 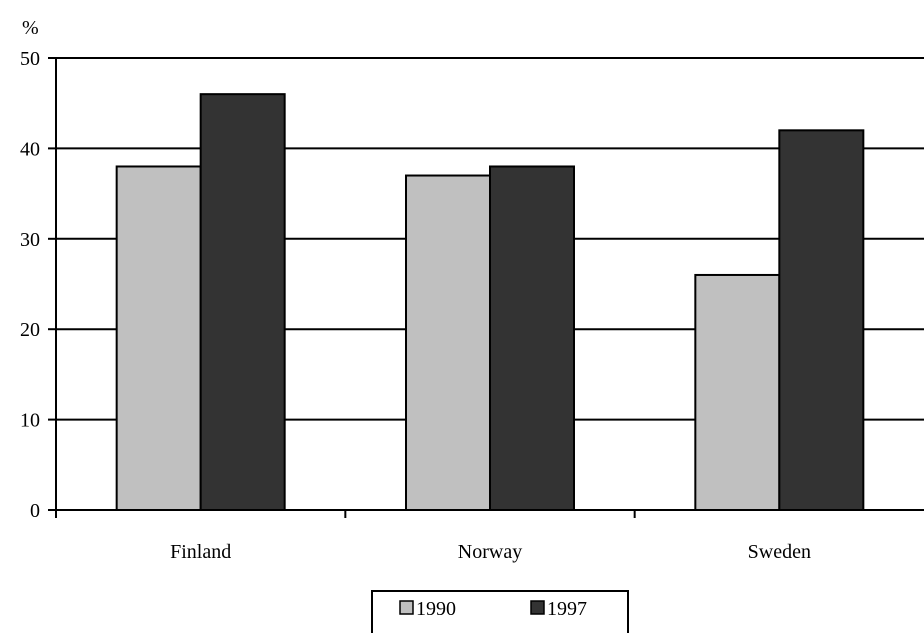 I want to click on bar-norway-1990, so click(x=448, y=343).